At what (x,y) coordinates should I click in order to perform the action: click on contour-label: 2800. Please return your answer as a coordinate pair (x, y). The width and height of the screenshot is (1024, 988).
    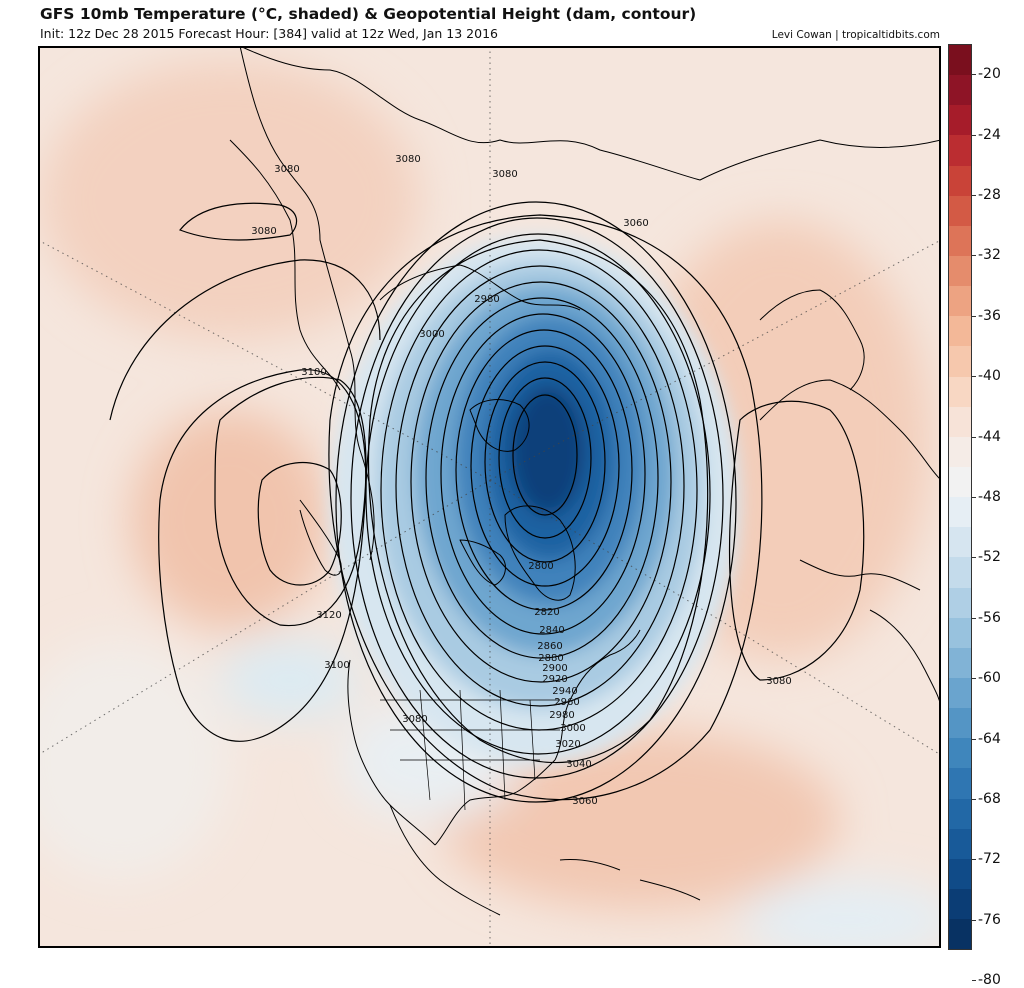
    Looking at the image, I should click on (540, 566).